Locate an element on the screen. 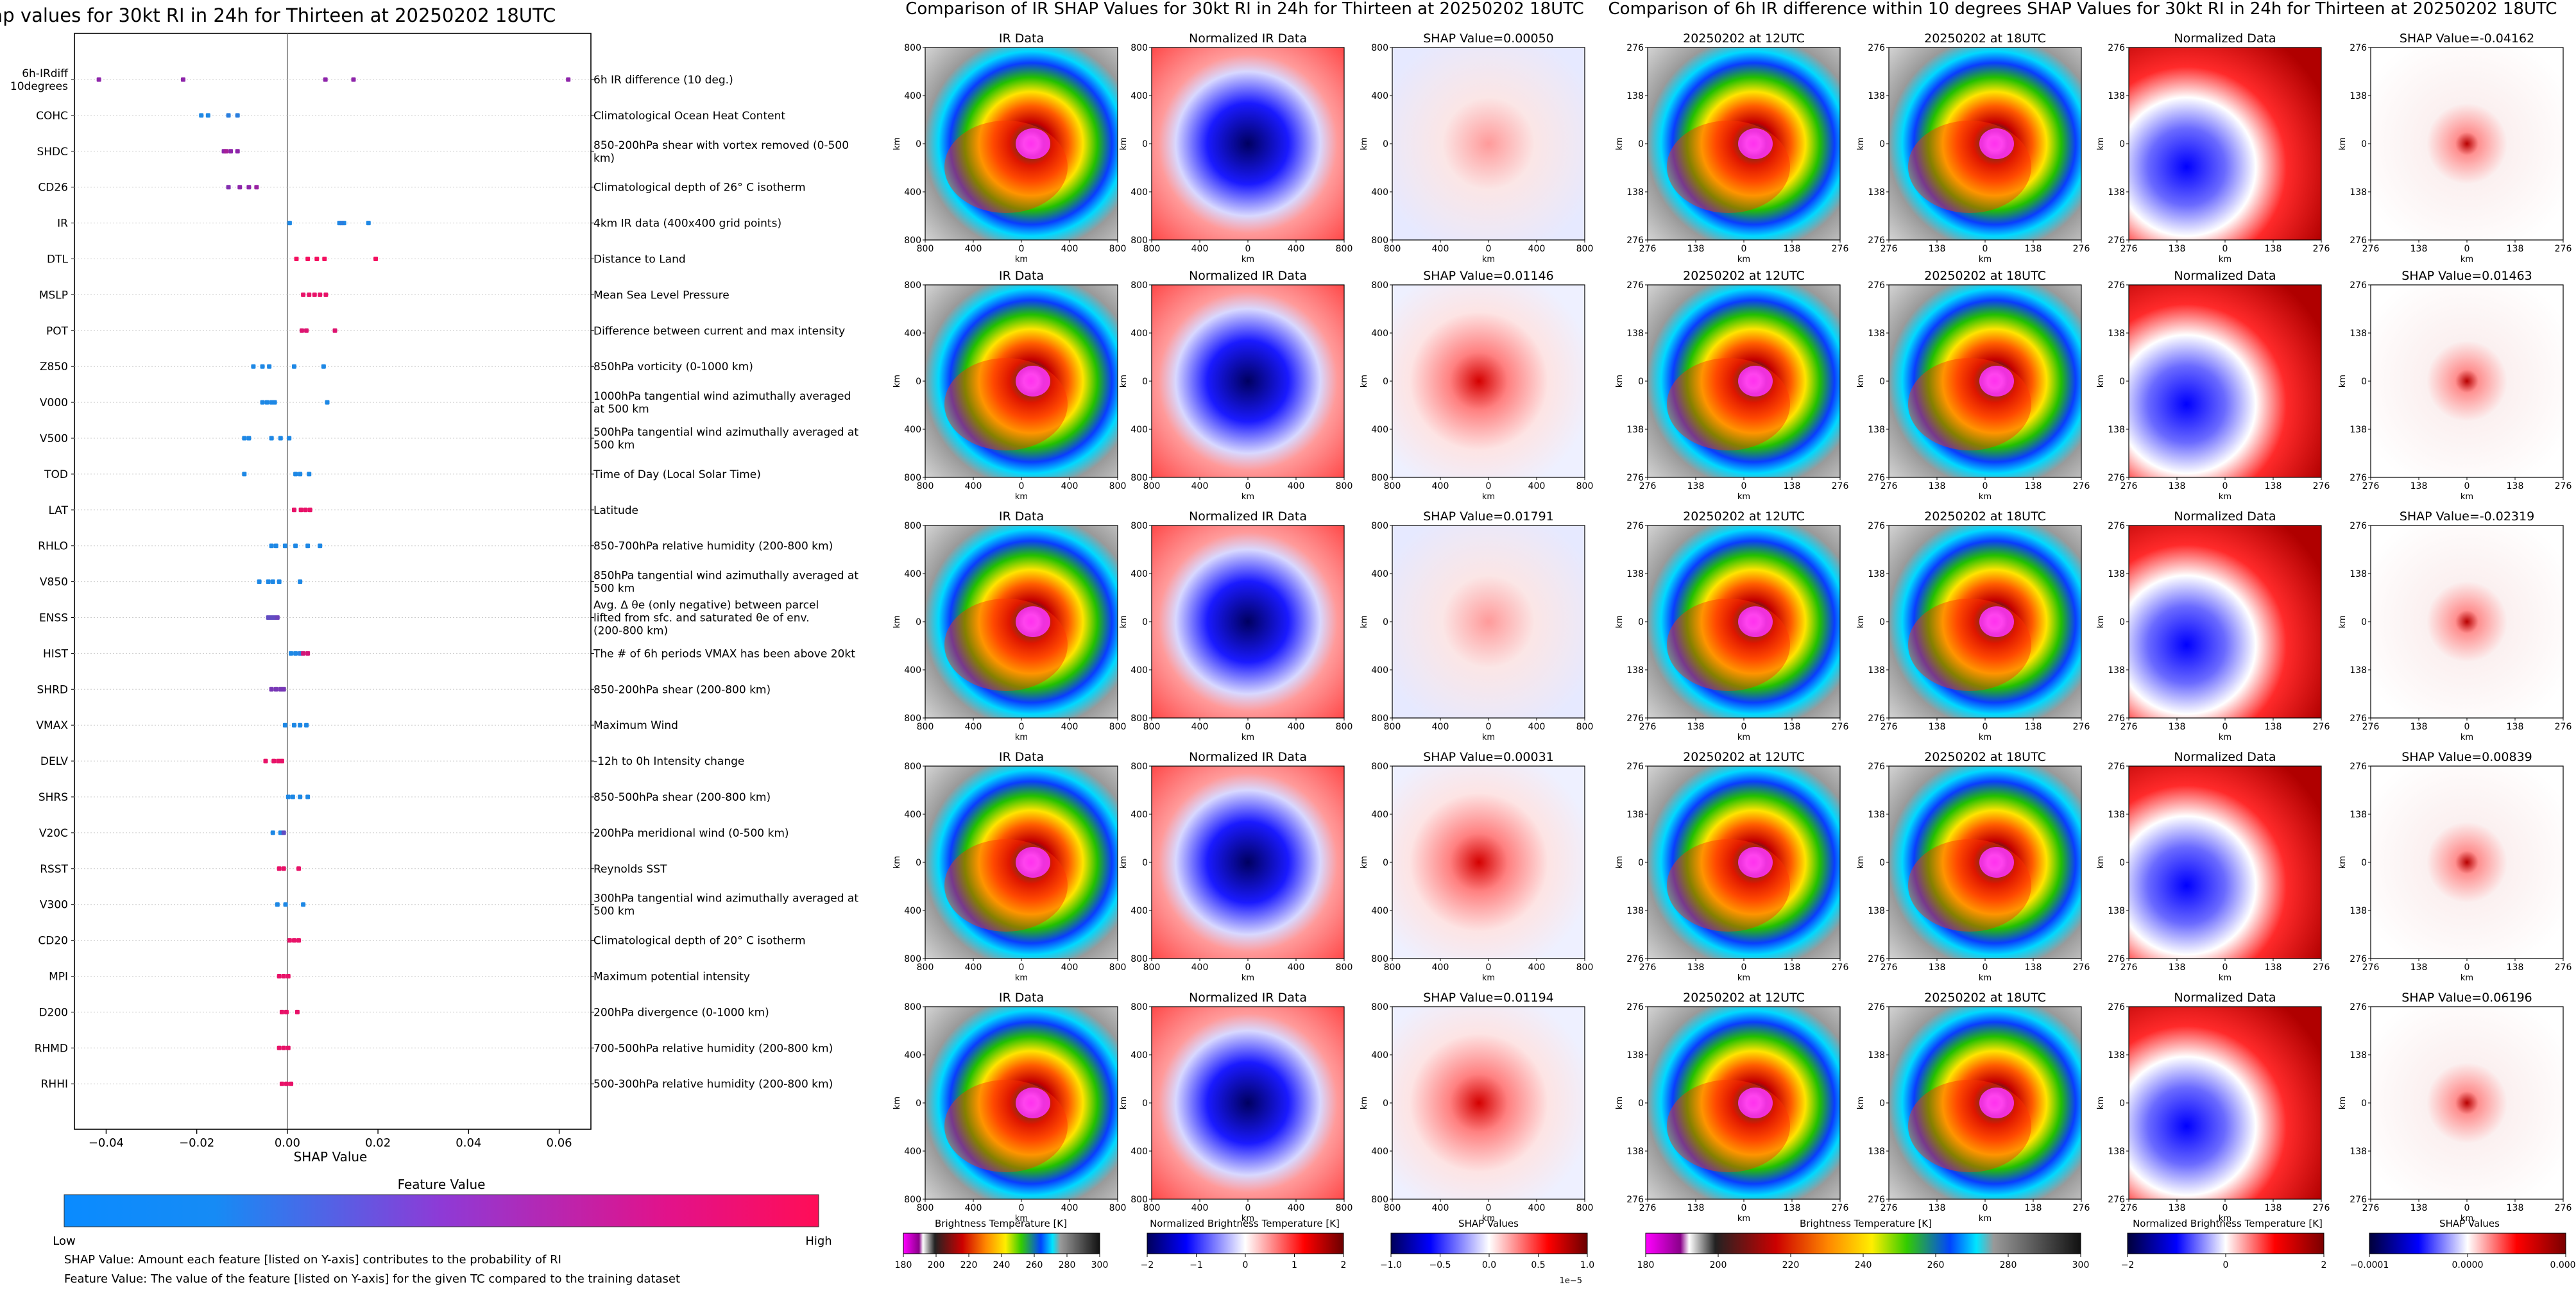 This screenshot has width=2576, height=1289. panel-title: Normalized IR Data is located at coordinates (1248, 516).